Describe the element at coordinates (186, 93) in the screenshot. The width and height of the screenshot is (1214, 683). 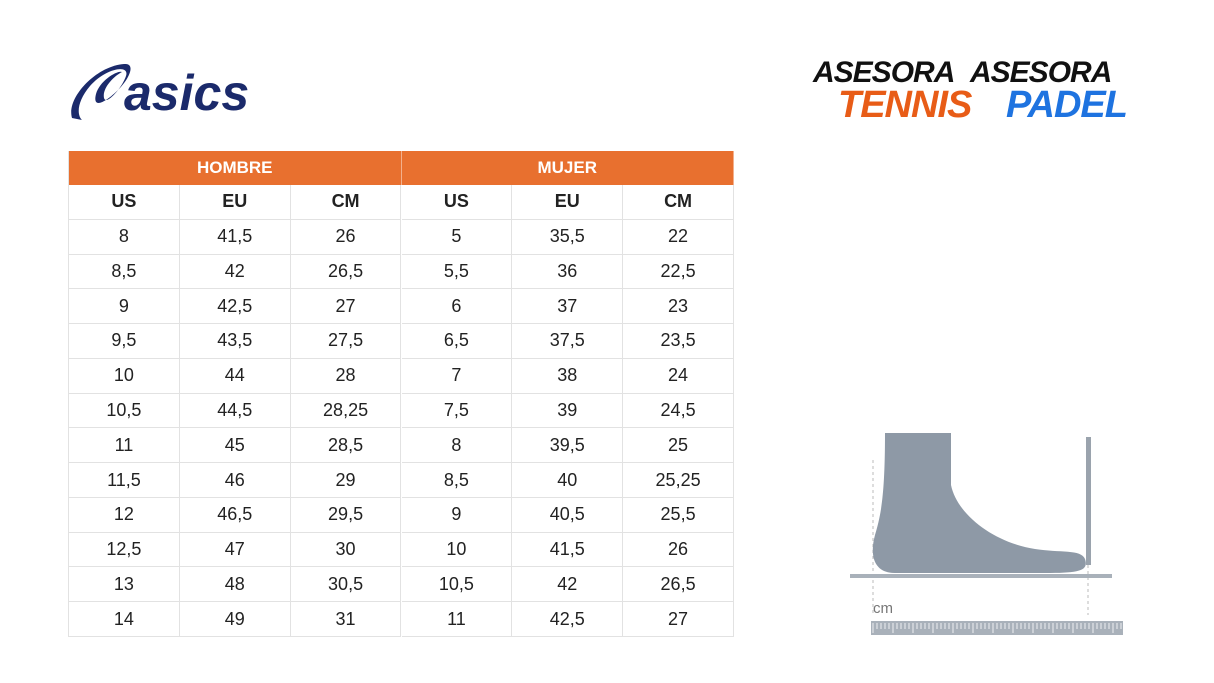
I see `brand-name: asics` at that location.